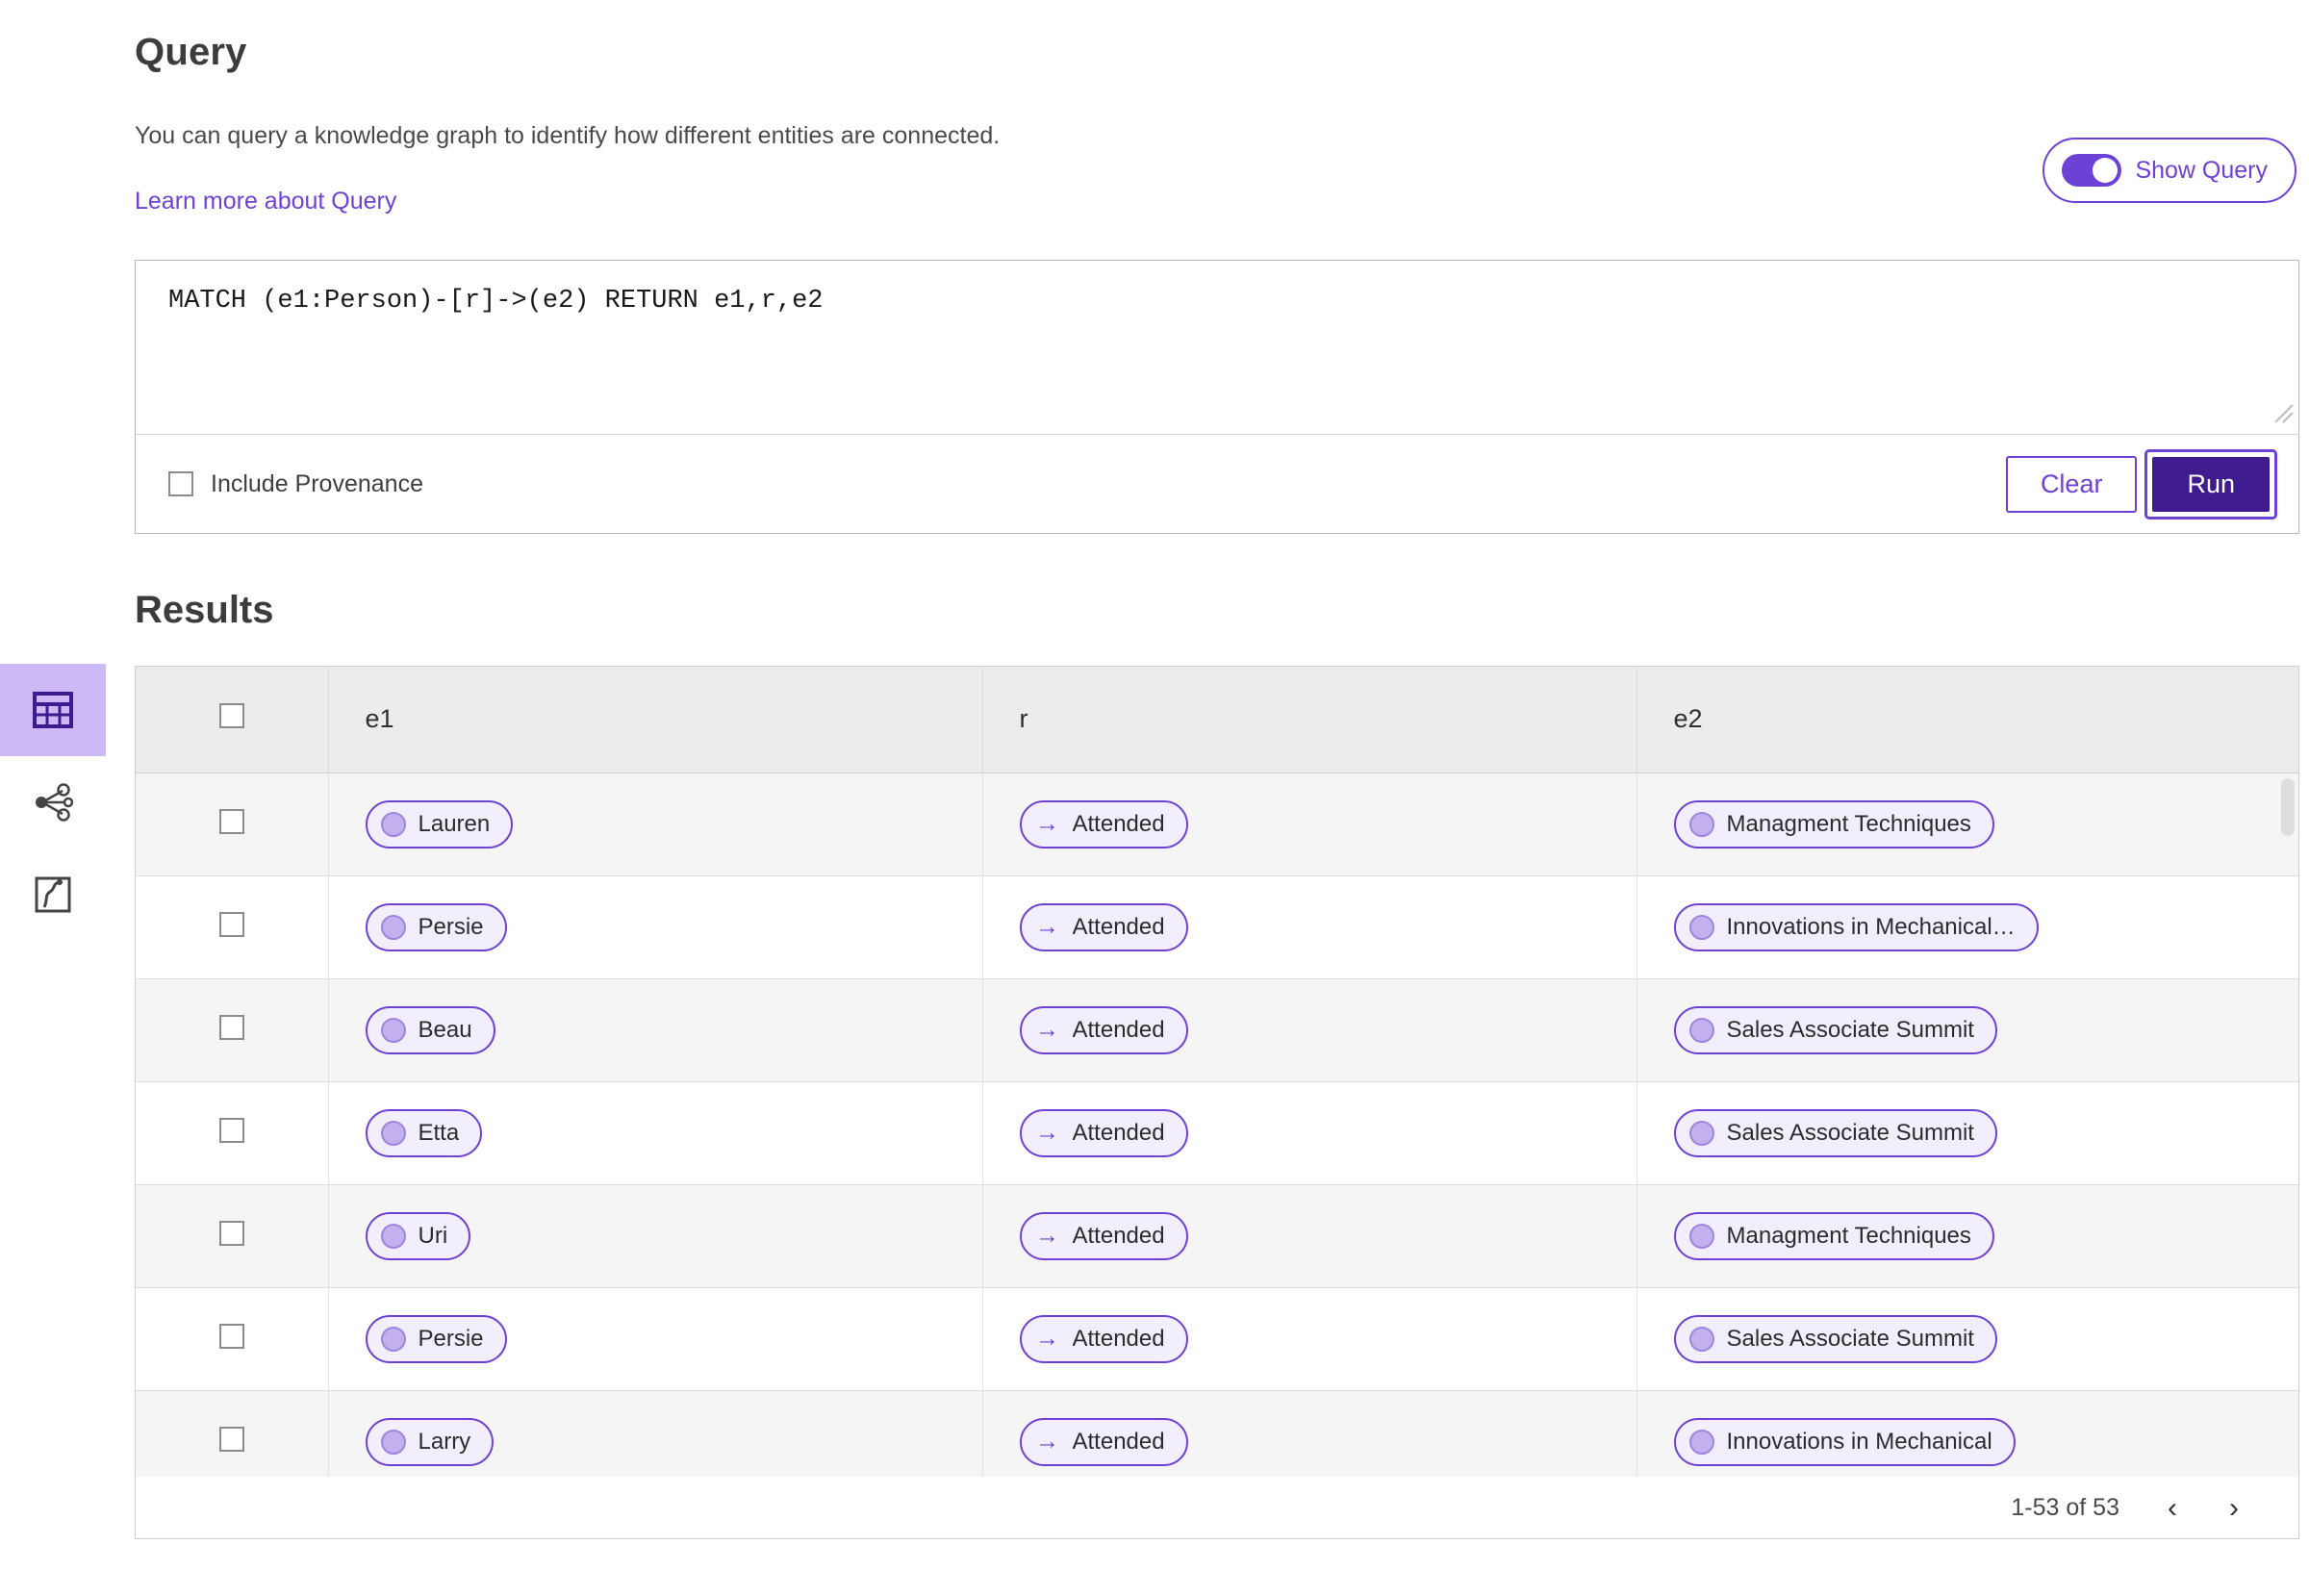 The width and height of the screenshot is (2309, 1596). Describe the element at coordinates (1217, 1507) in the screenshot. I see `pagination-bar: 1-53 of 53 ‹ ›` at that location.